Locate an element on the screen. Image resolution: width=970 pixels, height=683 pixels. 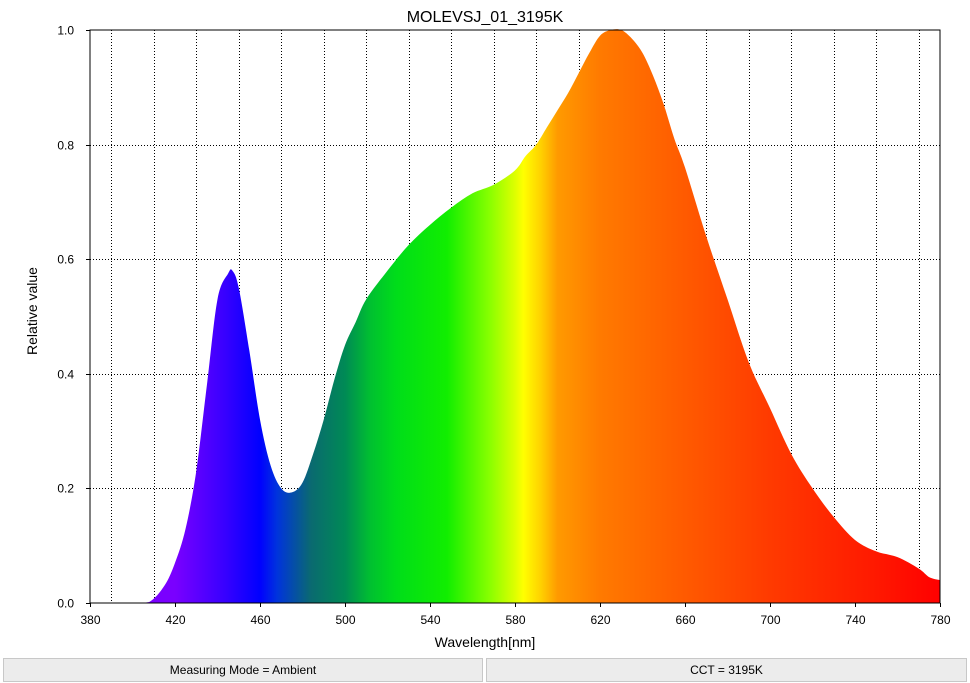
y-tick-label: 0.2 is located at coordinates (65, 489).